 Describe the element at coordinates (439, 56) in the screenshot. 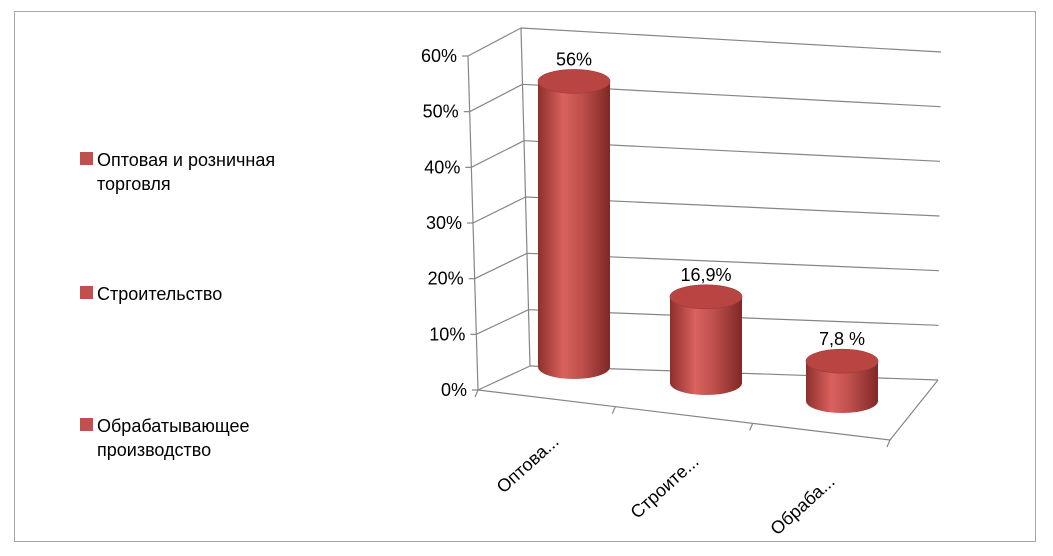

I see `y-tick-label: 60%` at that location.